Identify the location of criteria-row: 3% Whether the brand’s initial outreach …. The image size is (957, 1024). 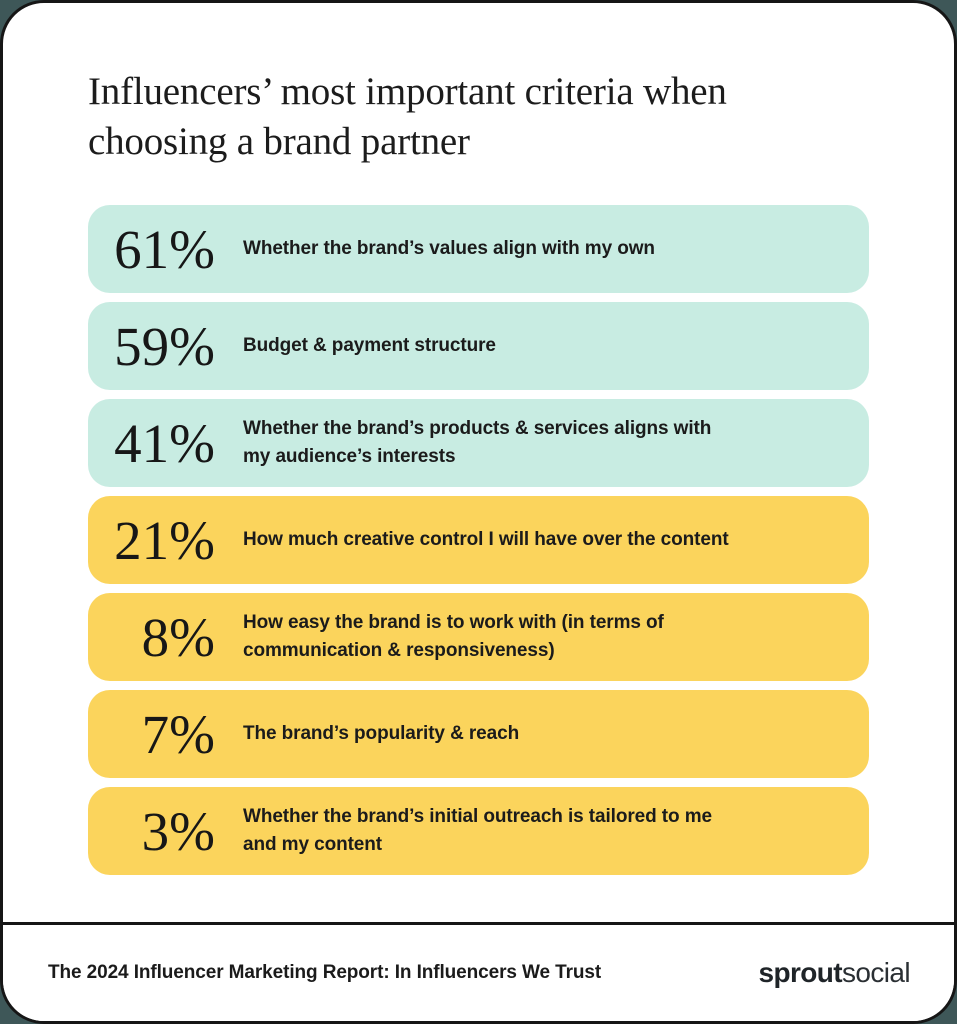
(478, 831).